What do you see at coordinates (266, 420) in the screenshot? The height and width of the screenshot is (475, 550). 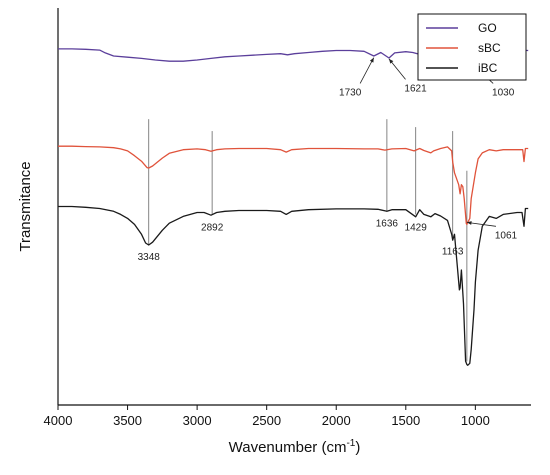 I see `x-tick-label: 2500` at bounding box center [266, 420].